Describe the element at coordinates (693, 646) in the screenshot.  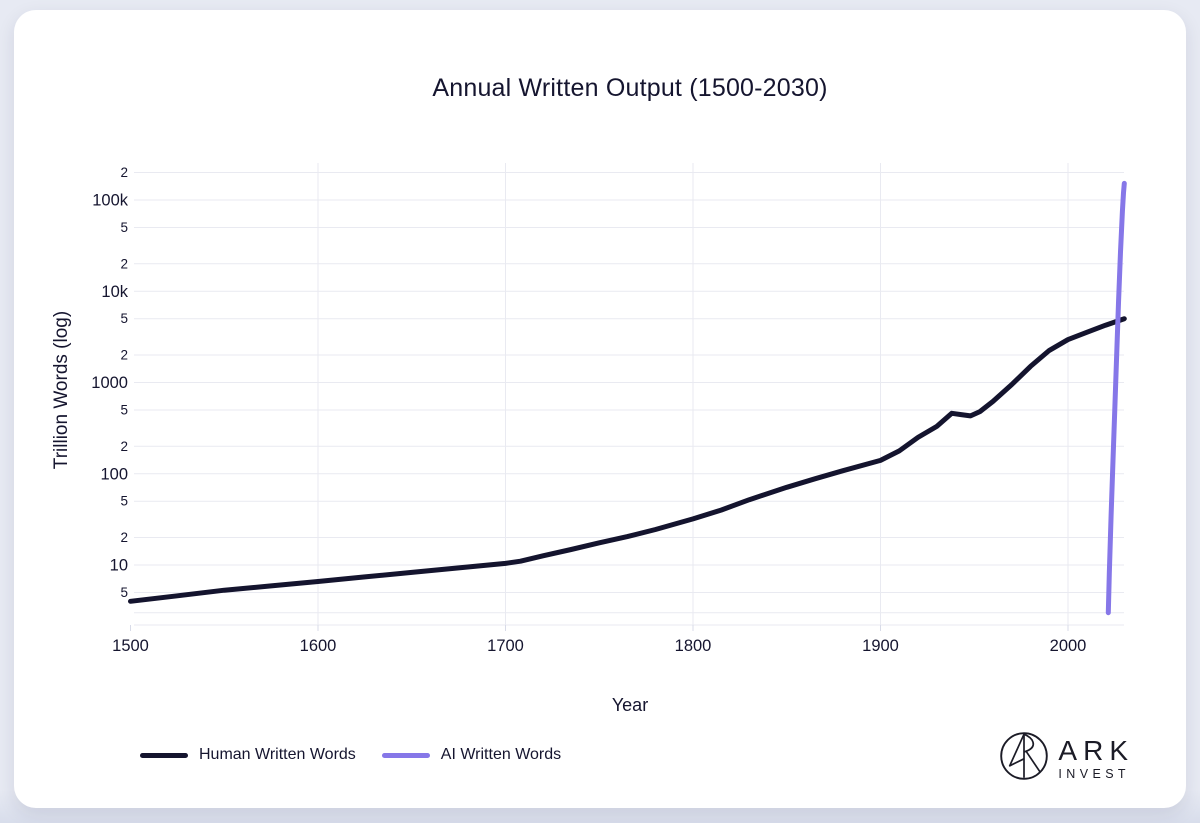
I see `svg-text: 1800` at that location.